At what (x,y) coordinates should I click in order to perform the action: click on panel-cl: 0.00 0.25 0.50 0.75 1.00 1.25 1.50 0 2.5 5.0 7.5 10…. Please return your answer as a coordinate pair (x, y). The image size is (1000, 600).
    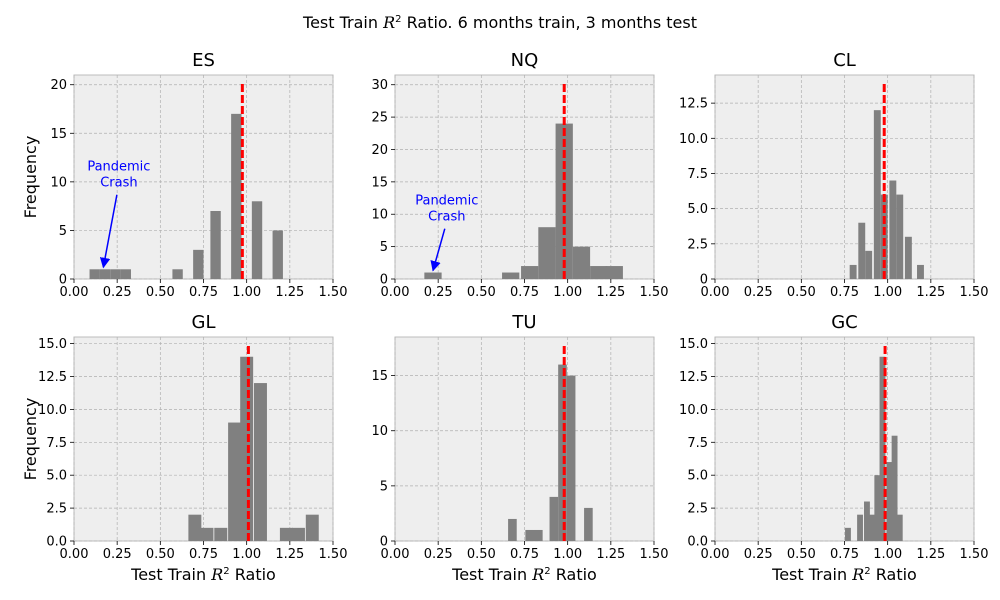
    Looking at the image, I should click on (833, 175).